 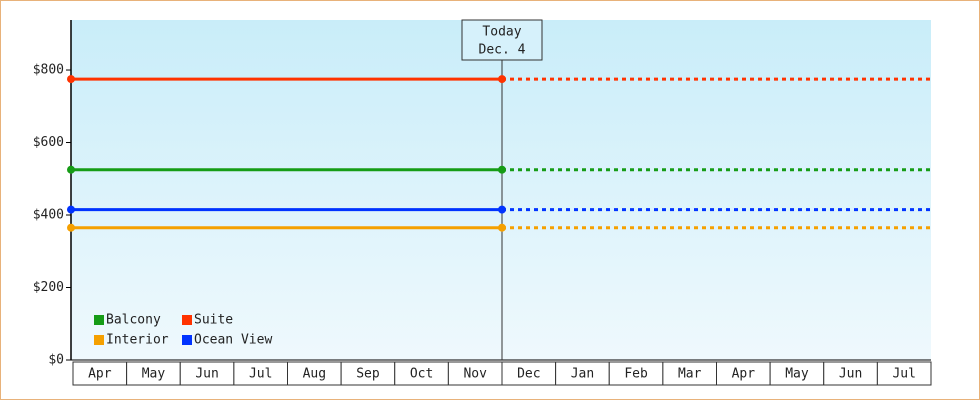 I want to click on x-tick-label: Oct, so click(x=421, y=374).